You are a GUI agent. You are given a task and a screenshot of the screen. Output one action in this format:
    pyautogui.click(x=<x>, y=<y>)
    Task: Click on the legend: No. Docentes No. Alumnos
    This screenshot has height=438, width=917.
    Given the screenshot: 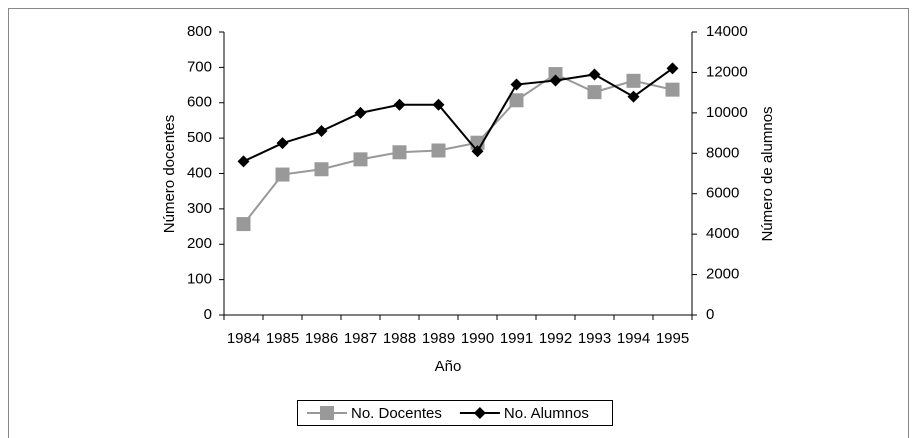 What is the action you would take?
    pyautogui.click(x=455, y=413)
    